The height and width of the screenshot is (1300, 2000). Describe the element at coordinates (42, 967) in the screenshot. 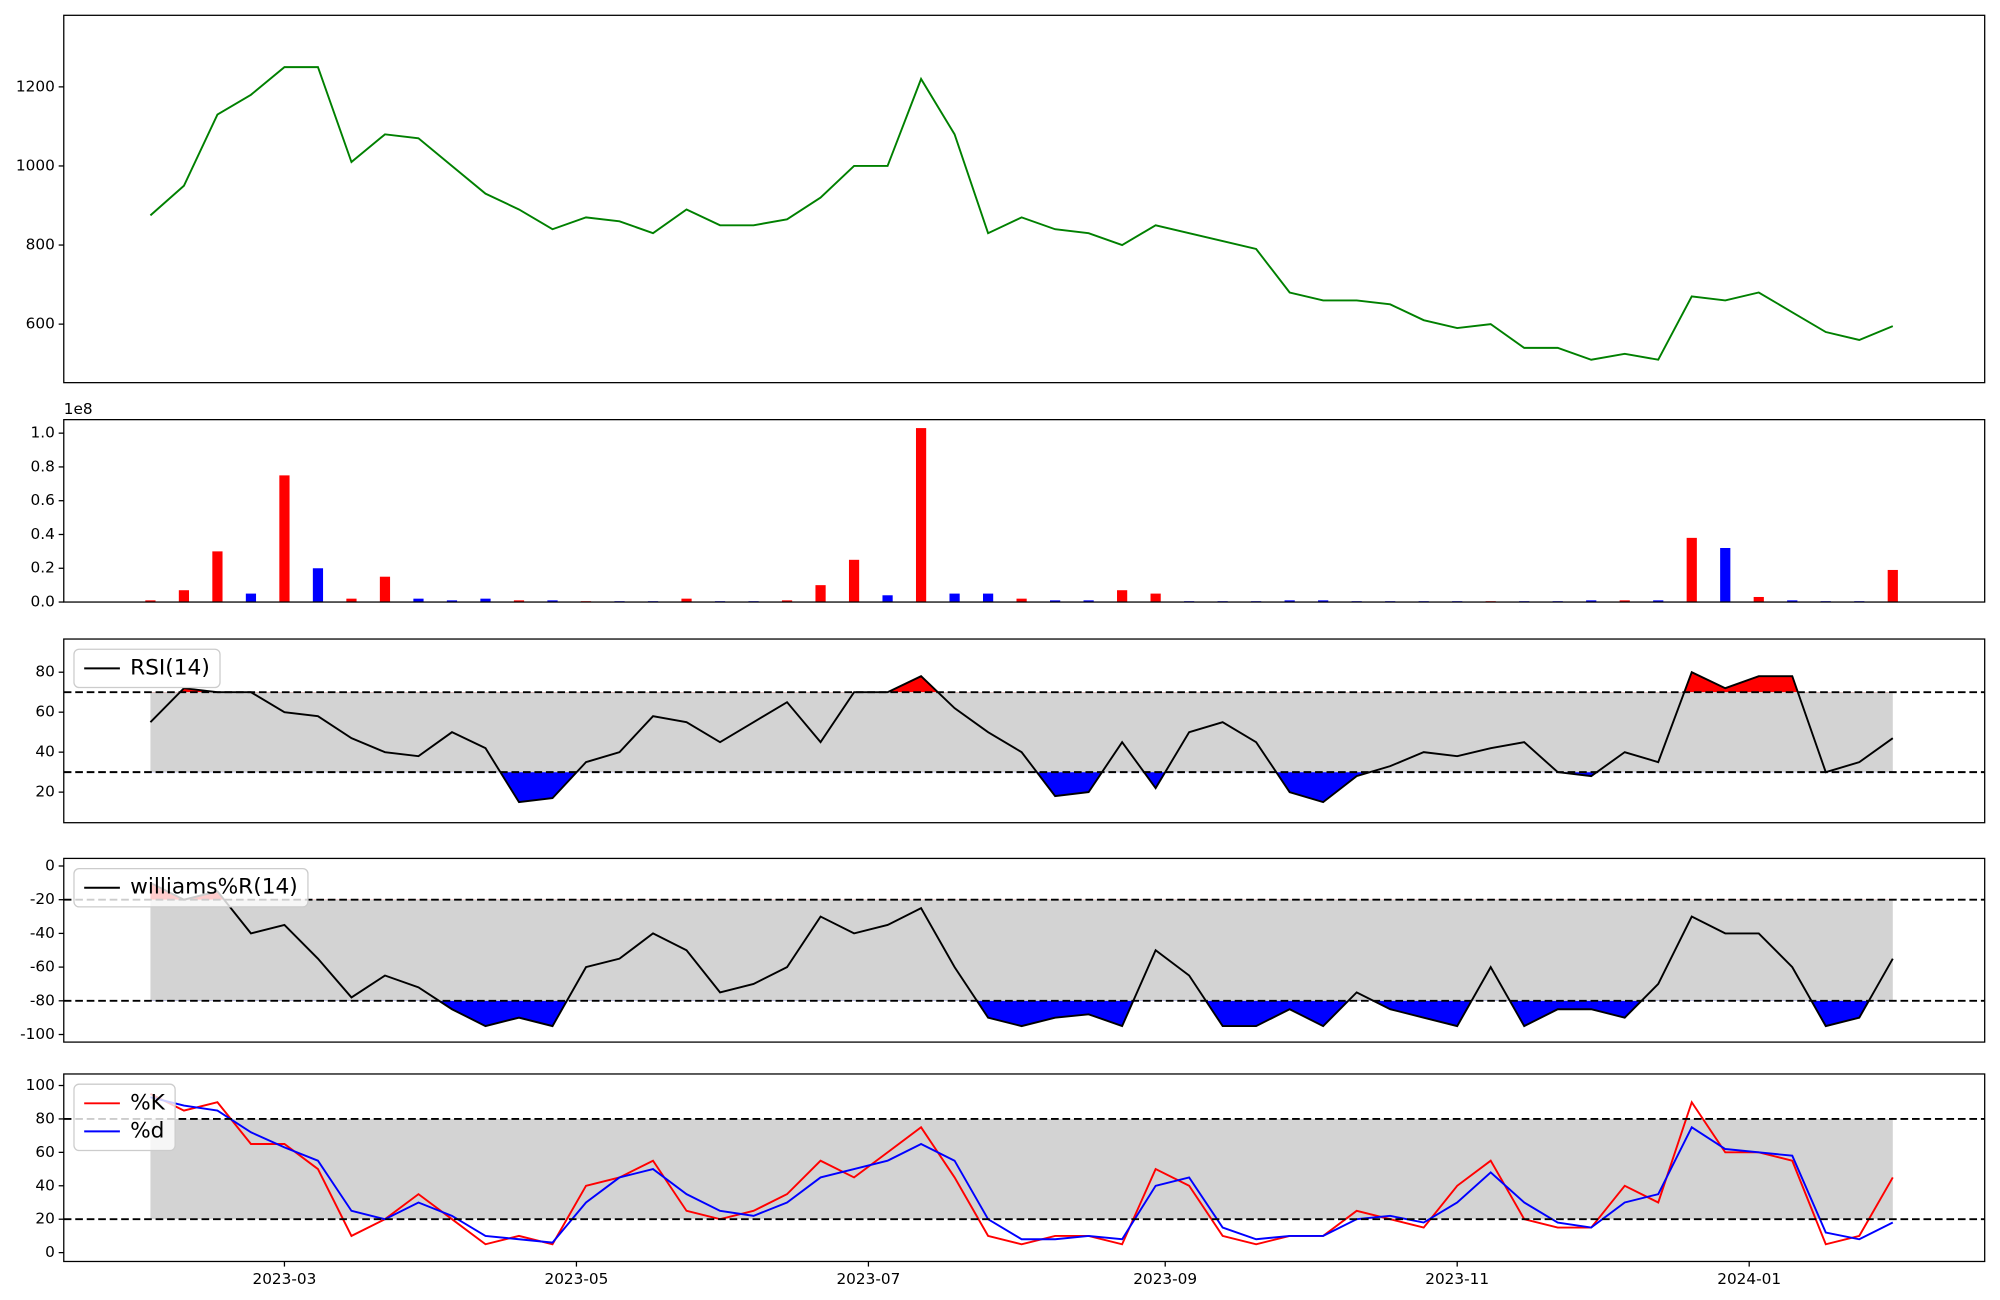

I see `y-tick-label: -60` at that location.